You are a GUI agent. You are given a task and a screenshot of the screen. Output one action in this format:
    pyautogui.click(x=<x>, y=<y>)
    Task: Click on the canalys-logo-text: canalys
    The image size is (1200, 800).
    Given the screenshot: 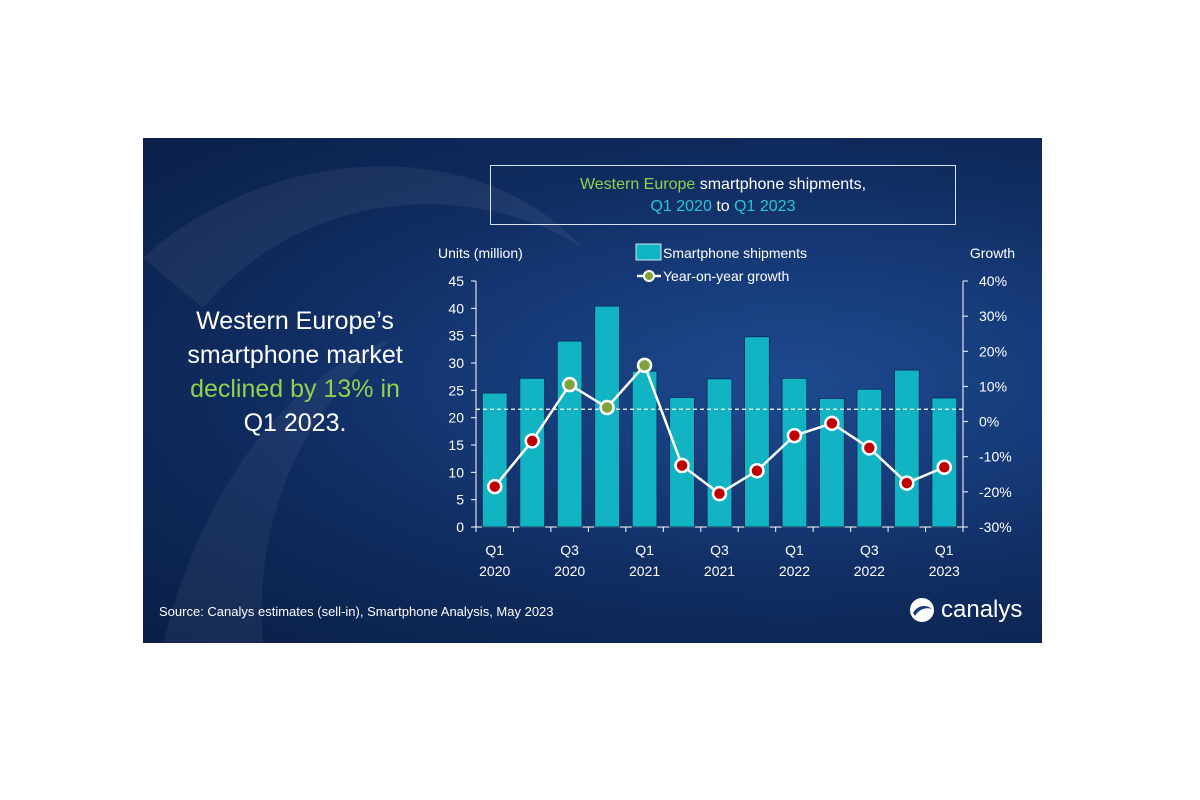 What is the action you would take?
    pyautogui.click(x=982, y=609)
    